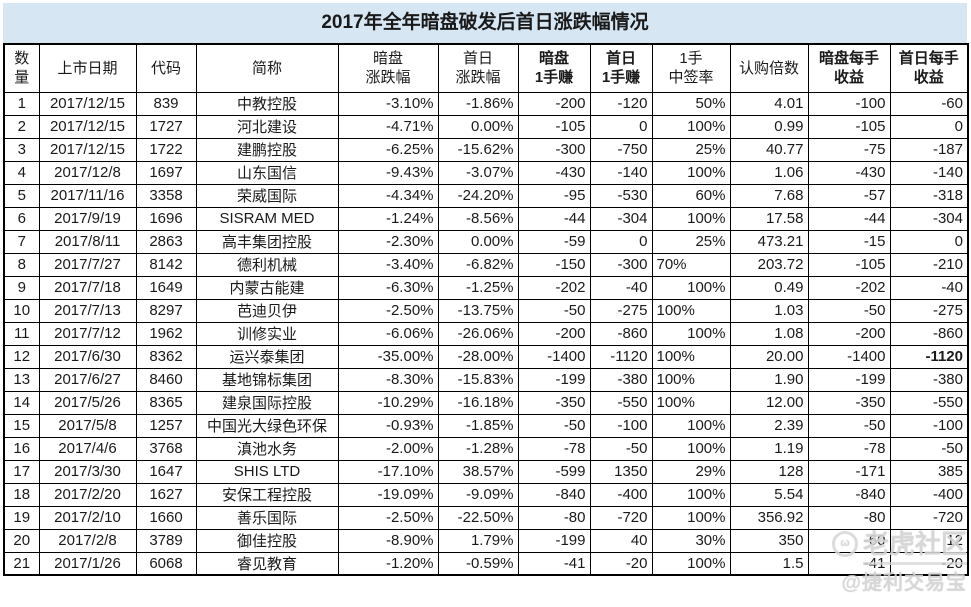 This screenshot has width=971, height=607. Describe the element at coordinates (478, 103) in the screenshot. I see `cell-day1_chg: -1.86%` at that location.